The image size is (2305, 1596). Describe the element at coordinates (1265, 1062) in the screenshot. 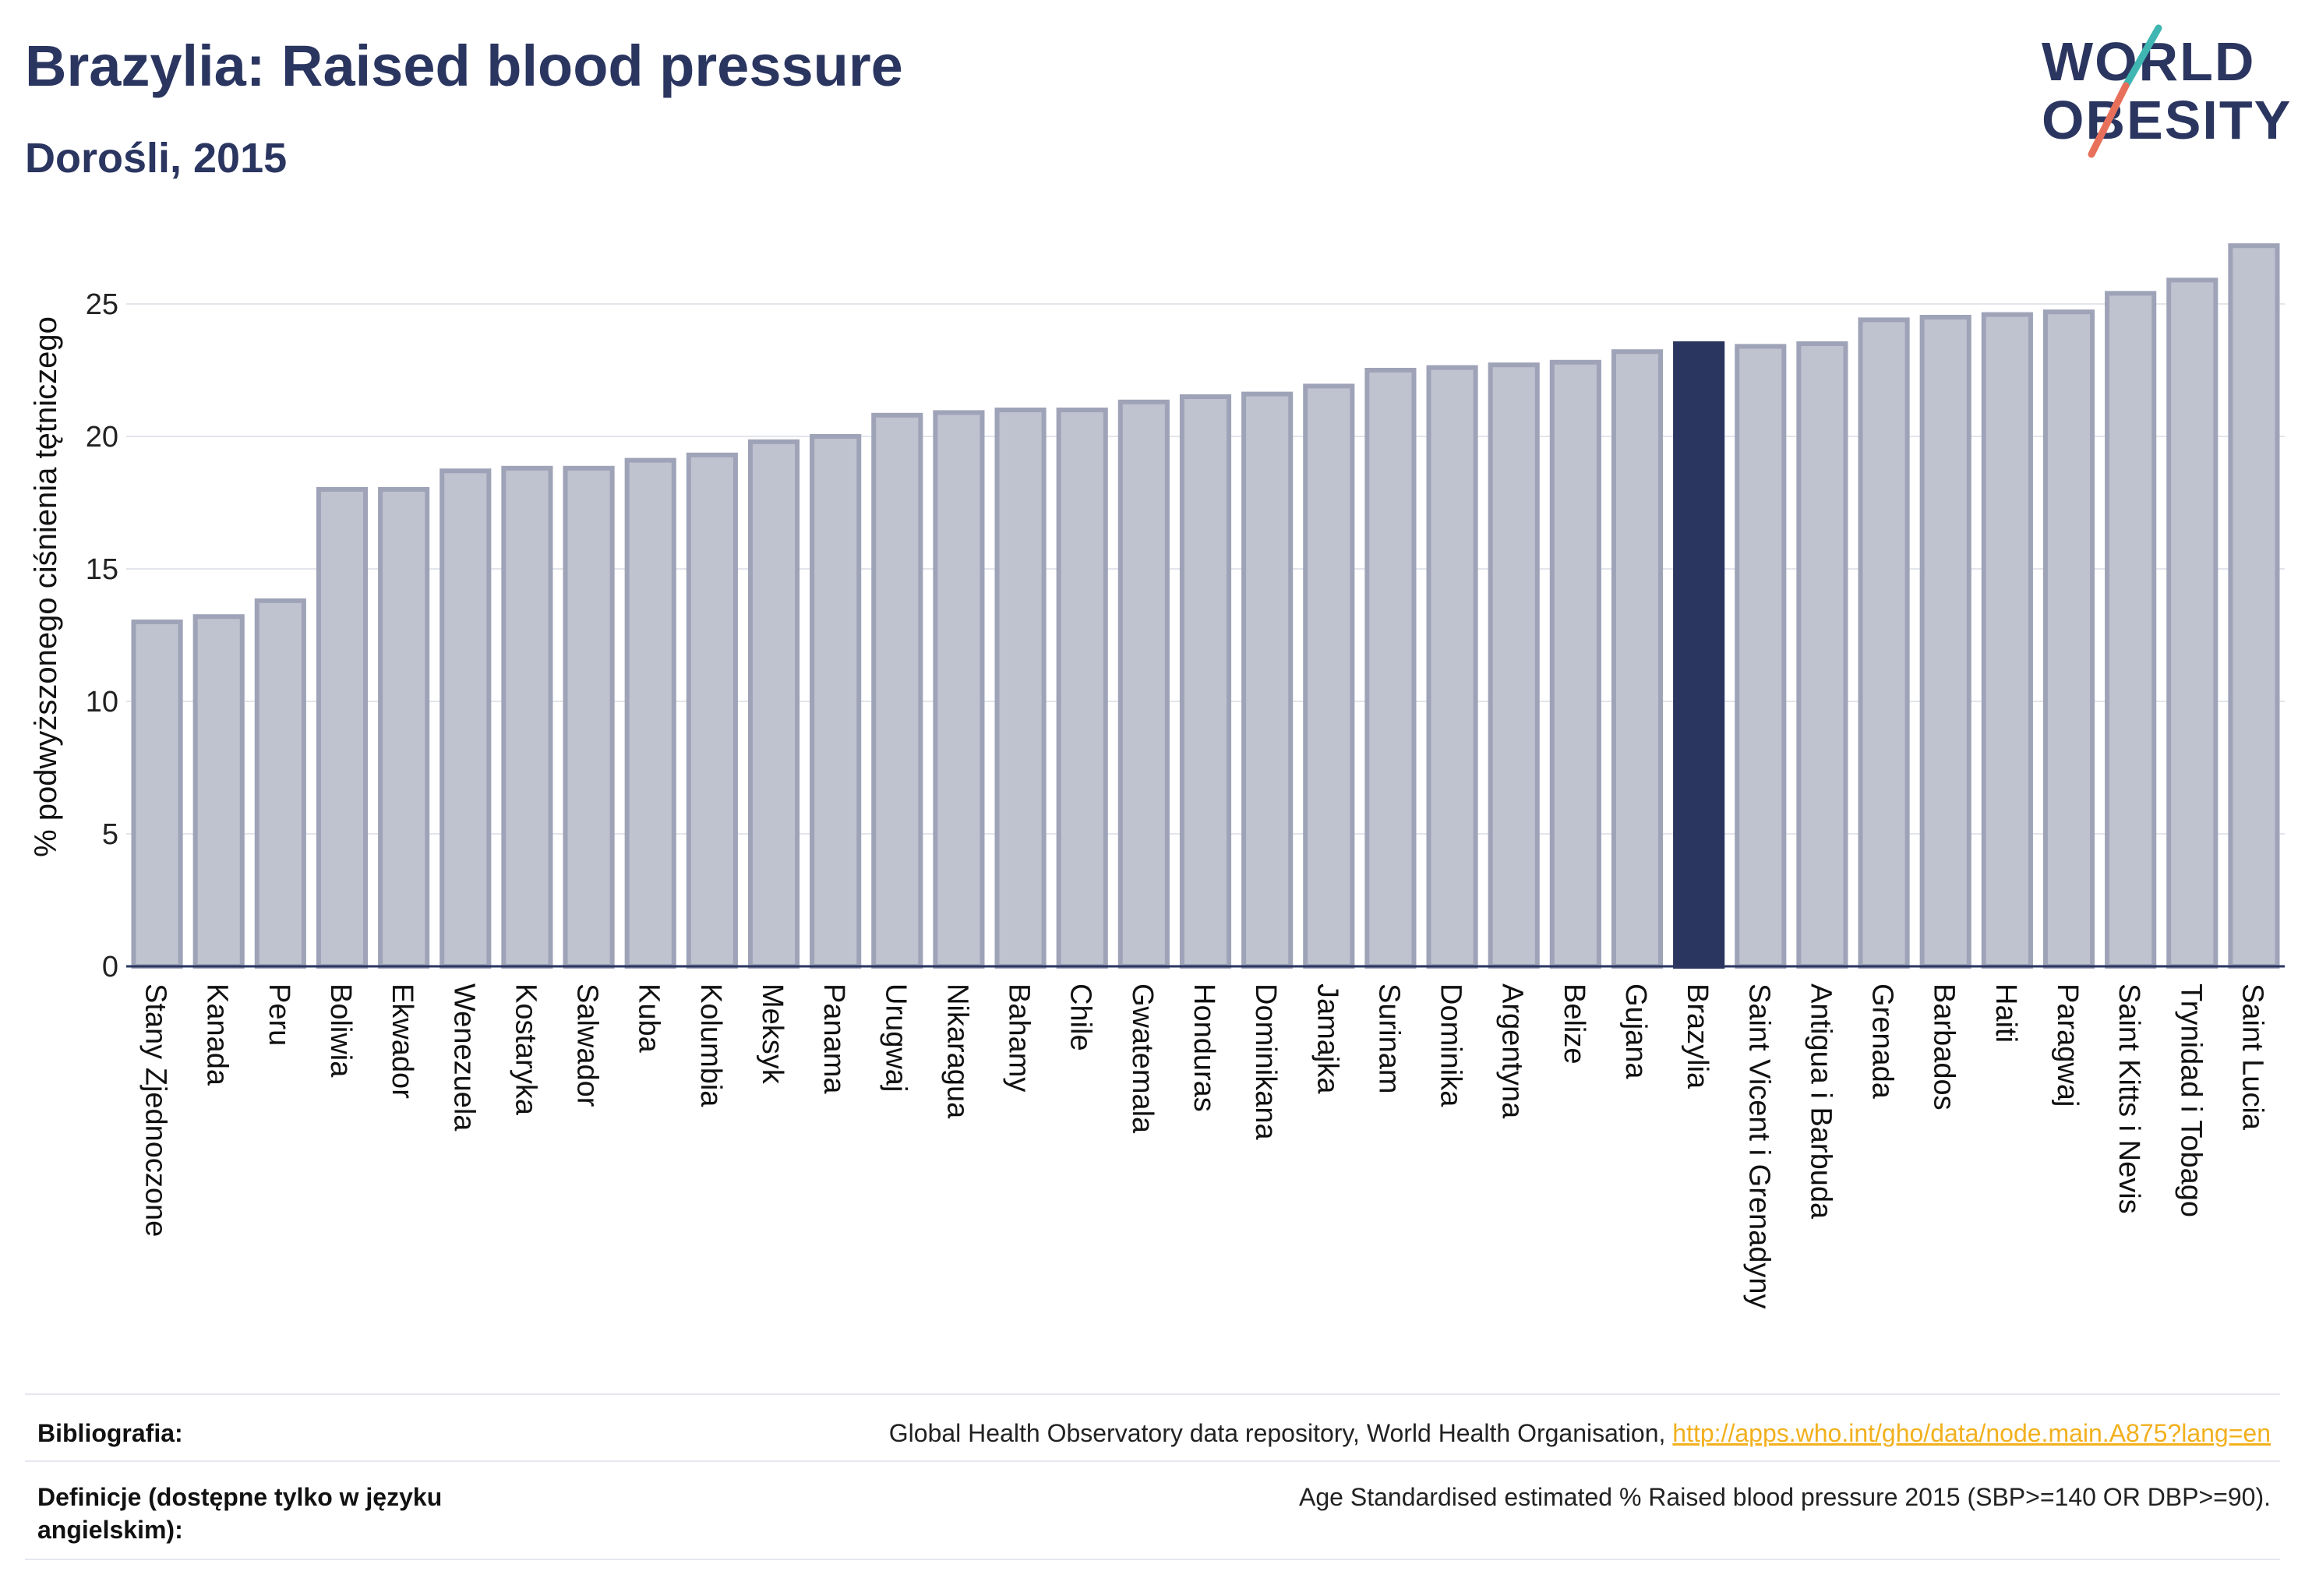

I see `x-tick-label: Dominikana` at that location.